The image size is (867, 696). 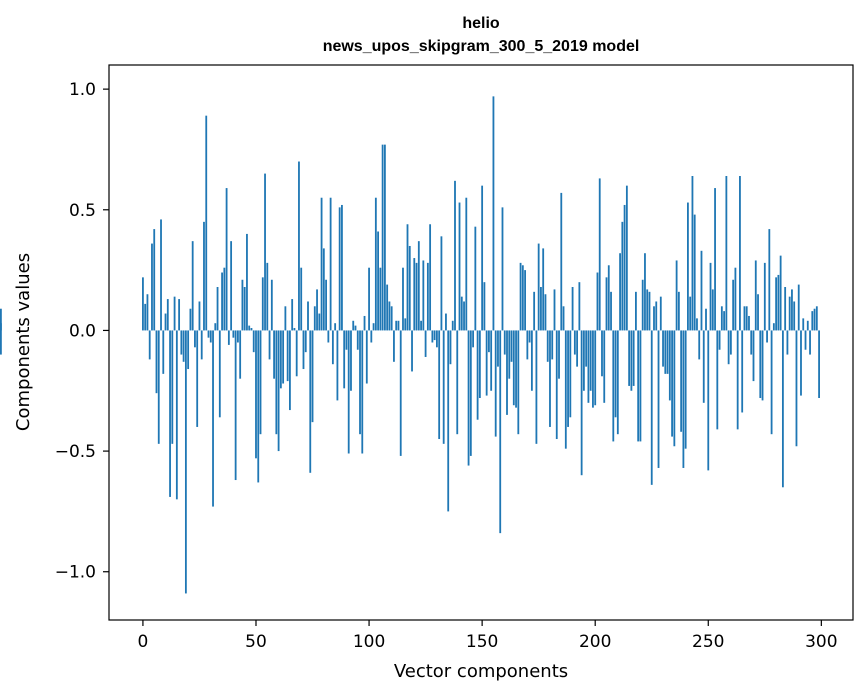 What do you see at coordinates (75, 452) in the screenshot?
I see `y-tick-label: −0.5` at bounding box center [75, 452].